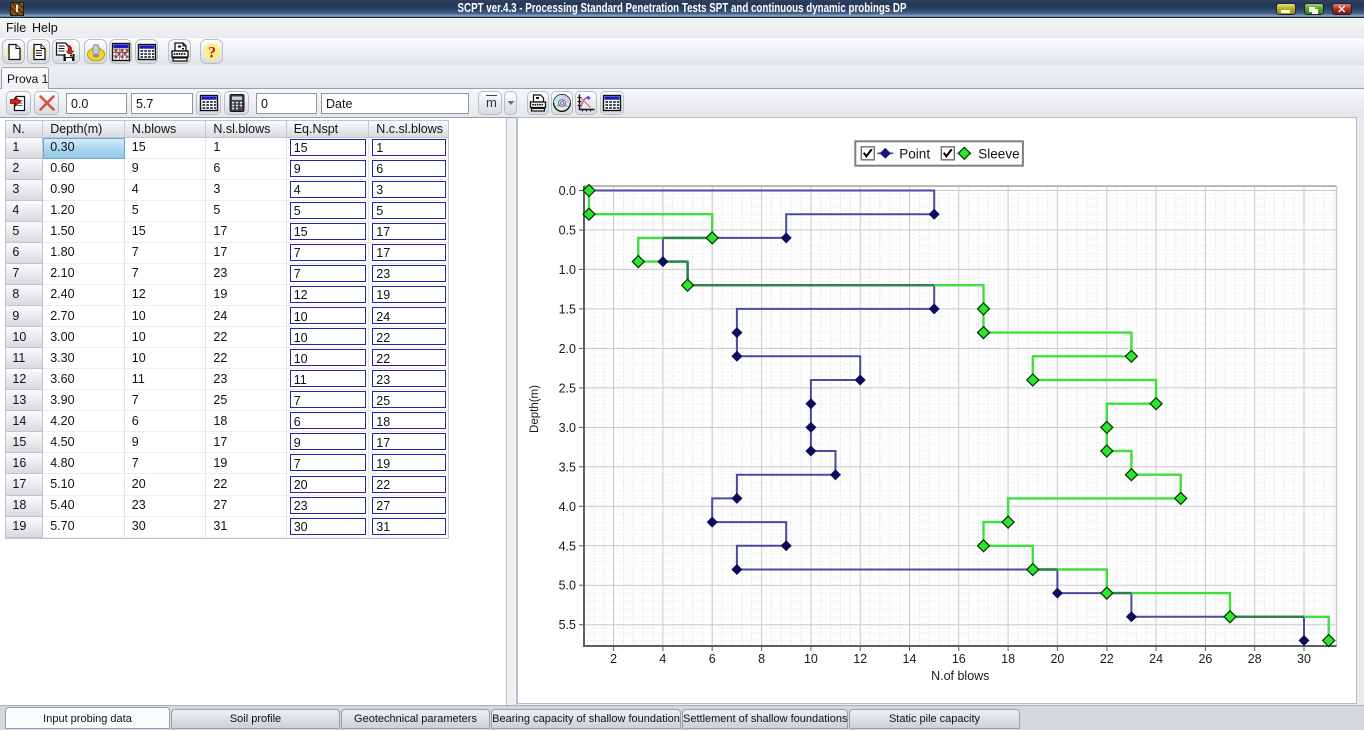 The width and height of the screenshot is (1364, 730). Describe the element at coordinates (1205, 659) in the screenshot. I see `svg-text: 26` at that location.